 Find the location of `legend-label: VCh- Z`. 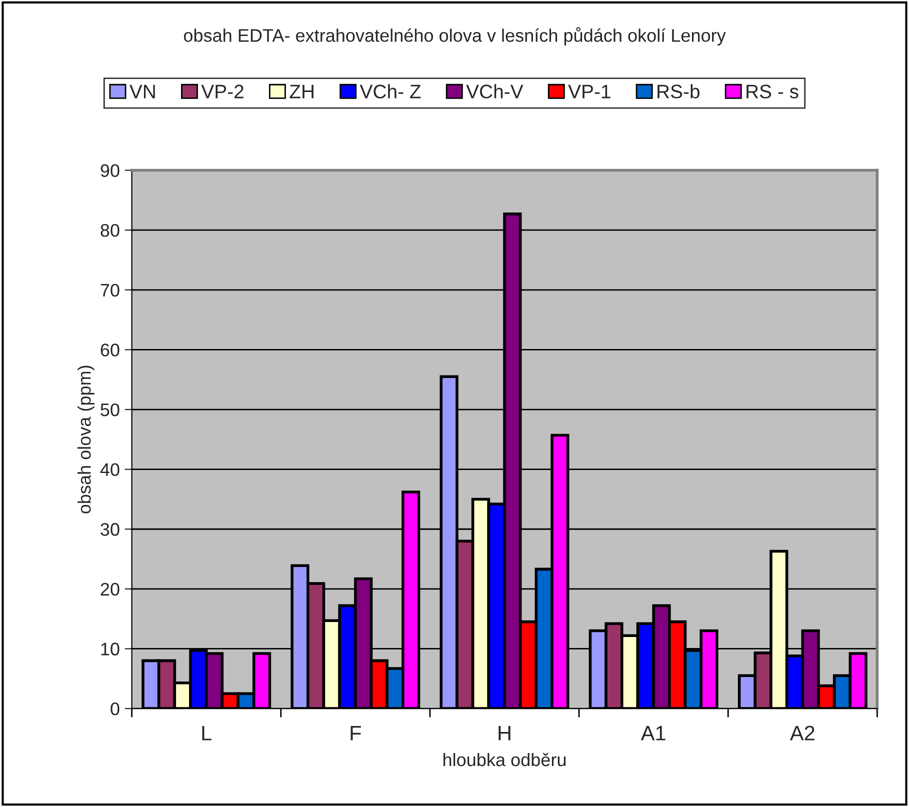

legend-label: VCh- Z is located at coordinates (390, 91).